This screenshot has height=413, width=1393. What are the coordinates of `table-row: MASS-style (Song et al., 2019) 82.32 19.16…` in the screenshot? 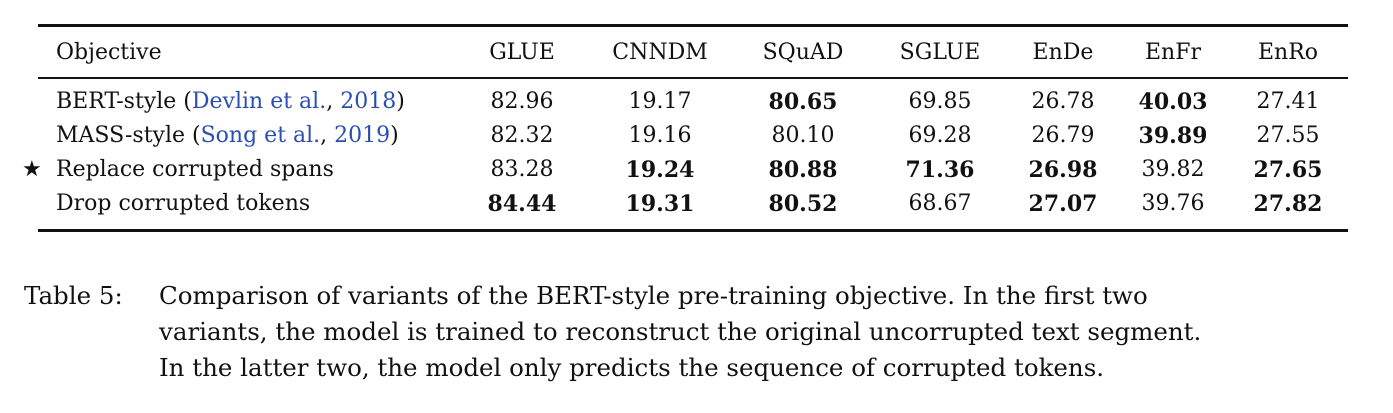 It's located at (693, 136).